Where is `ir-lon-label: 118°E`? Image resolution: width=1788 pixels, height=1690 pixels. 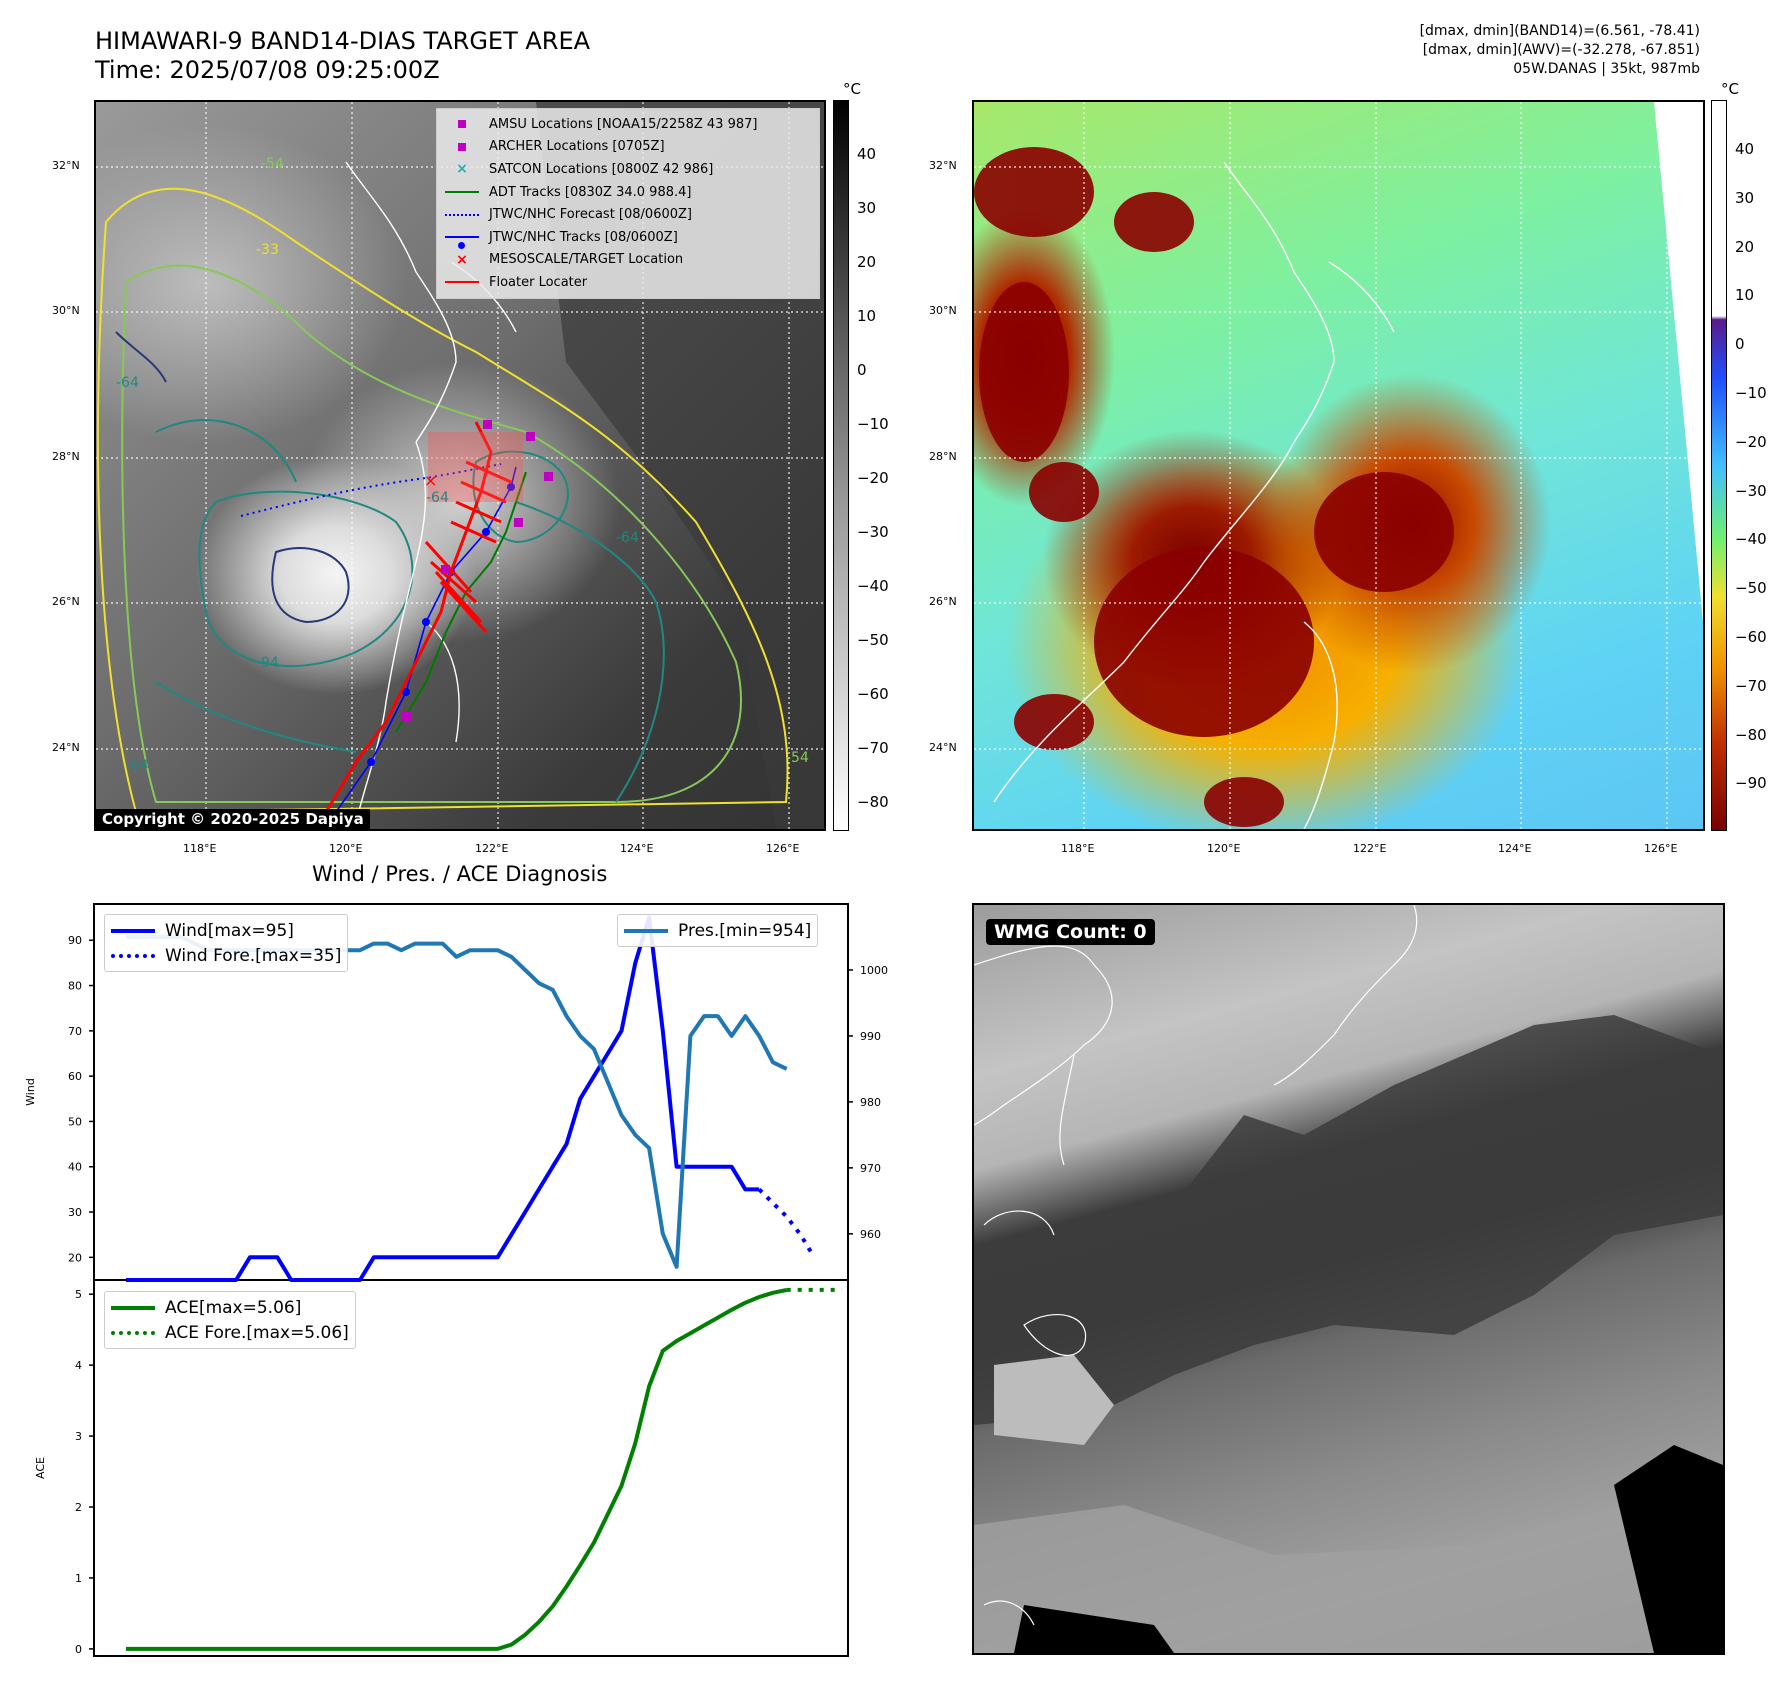 ir-lon-label: 118°E is located at coordinates (200, 848).